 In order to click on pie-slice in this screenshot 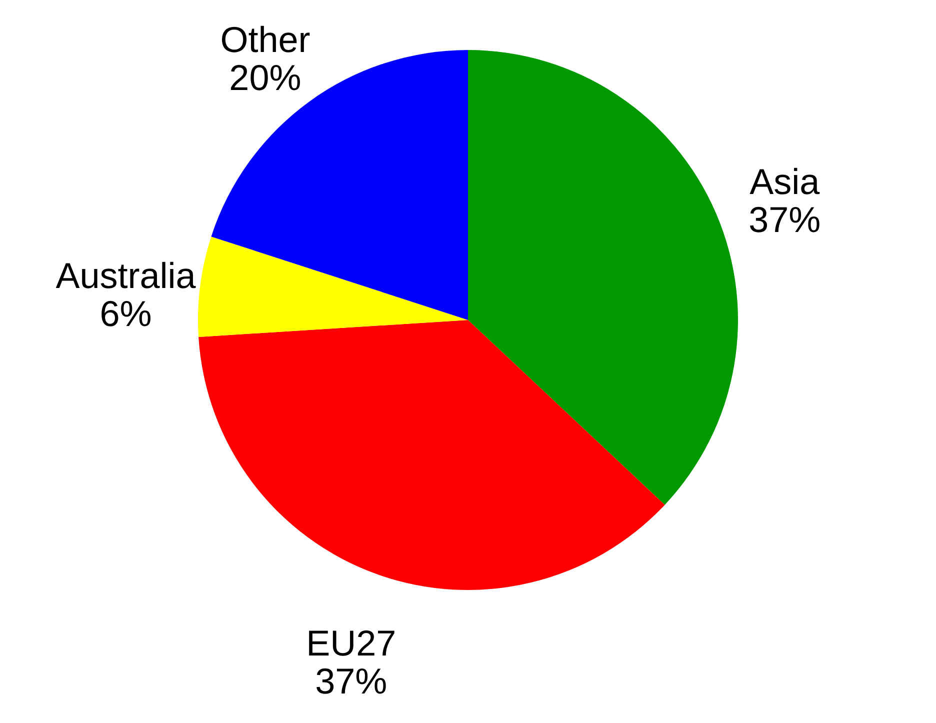, I will do `click(333, 286)`.